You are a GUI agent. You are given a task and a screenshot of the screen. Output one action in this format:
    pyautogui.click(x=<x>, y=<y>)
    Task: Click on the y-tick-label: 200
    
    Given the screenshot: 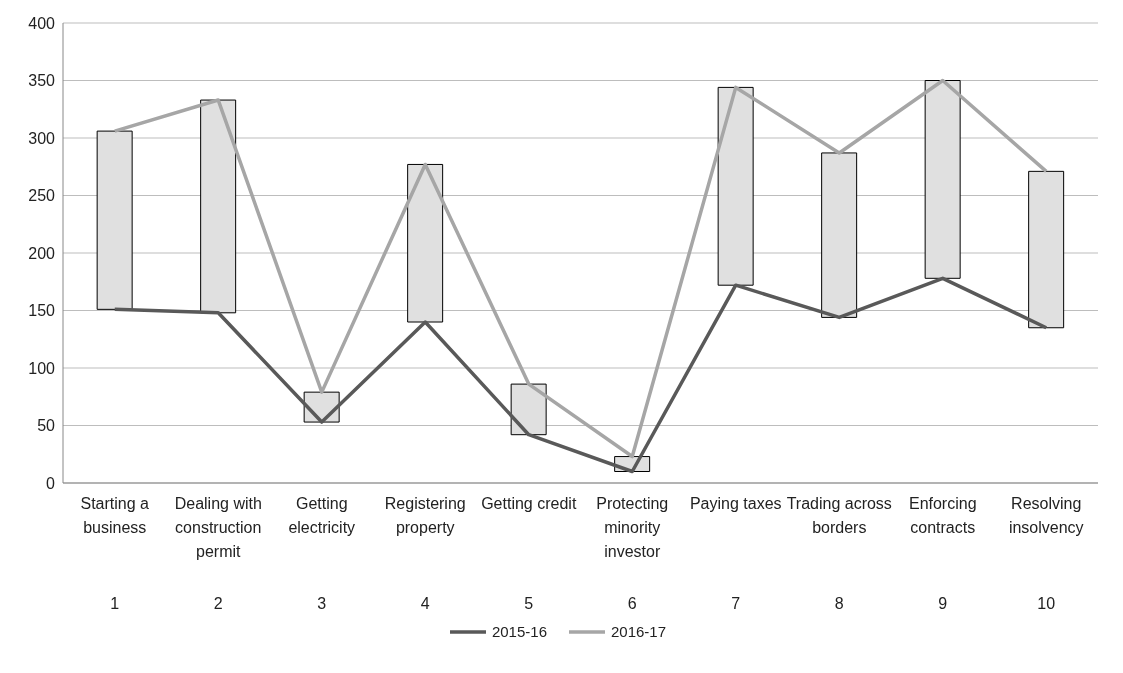 What is the action you would take?
    pyautogui.click(x=42, y=253)
    